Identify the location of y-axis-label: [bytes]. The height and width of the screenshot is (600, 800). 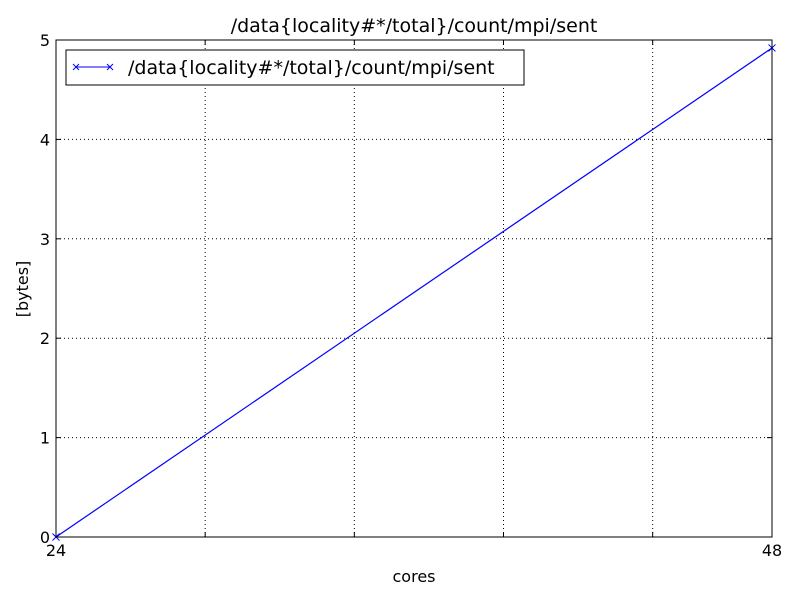
(22, 289).